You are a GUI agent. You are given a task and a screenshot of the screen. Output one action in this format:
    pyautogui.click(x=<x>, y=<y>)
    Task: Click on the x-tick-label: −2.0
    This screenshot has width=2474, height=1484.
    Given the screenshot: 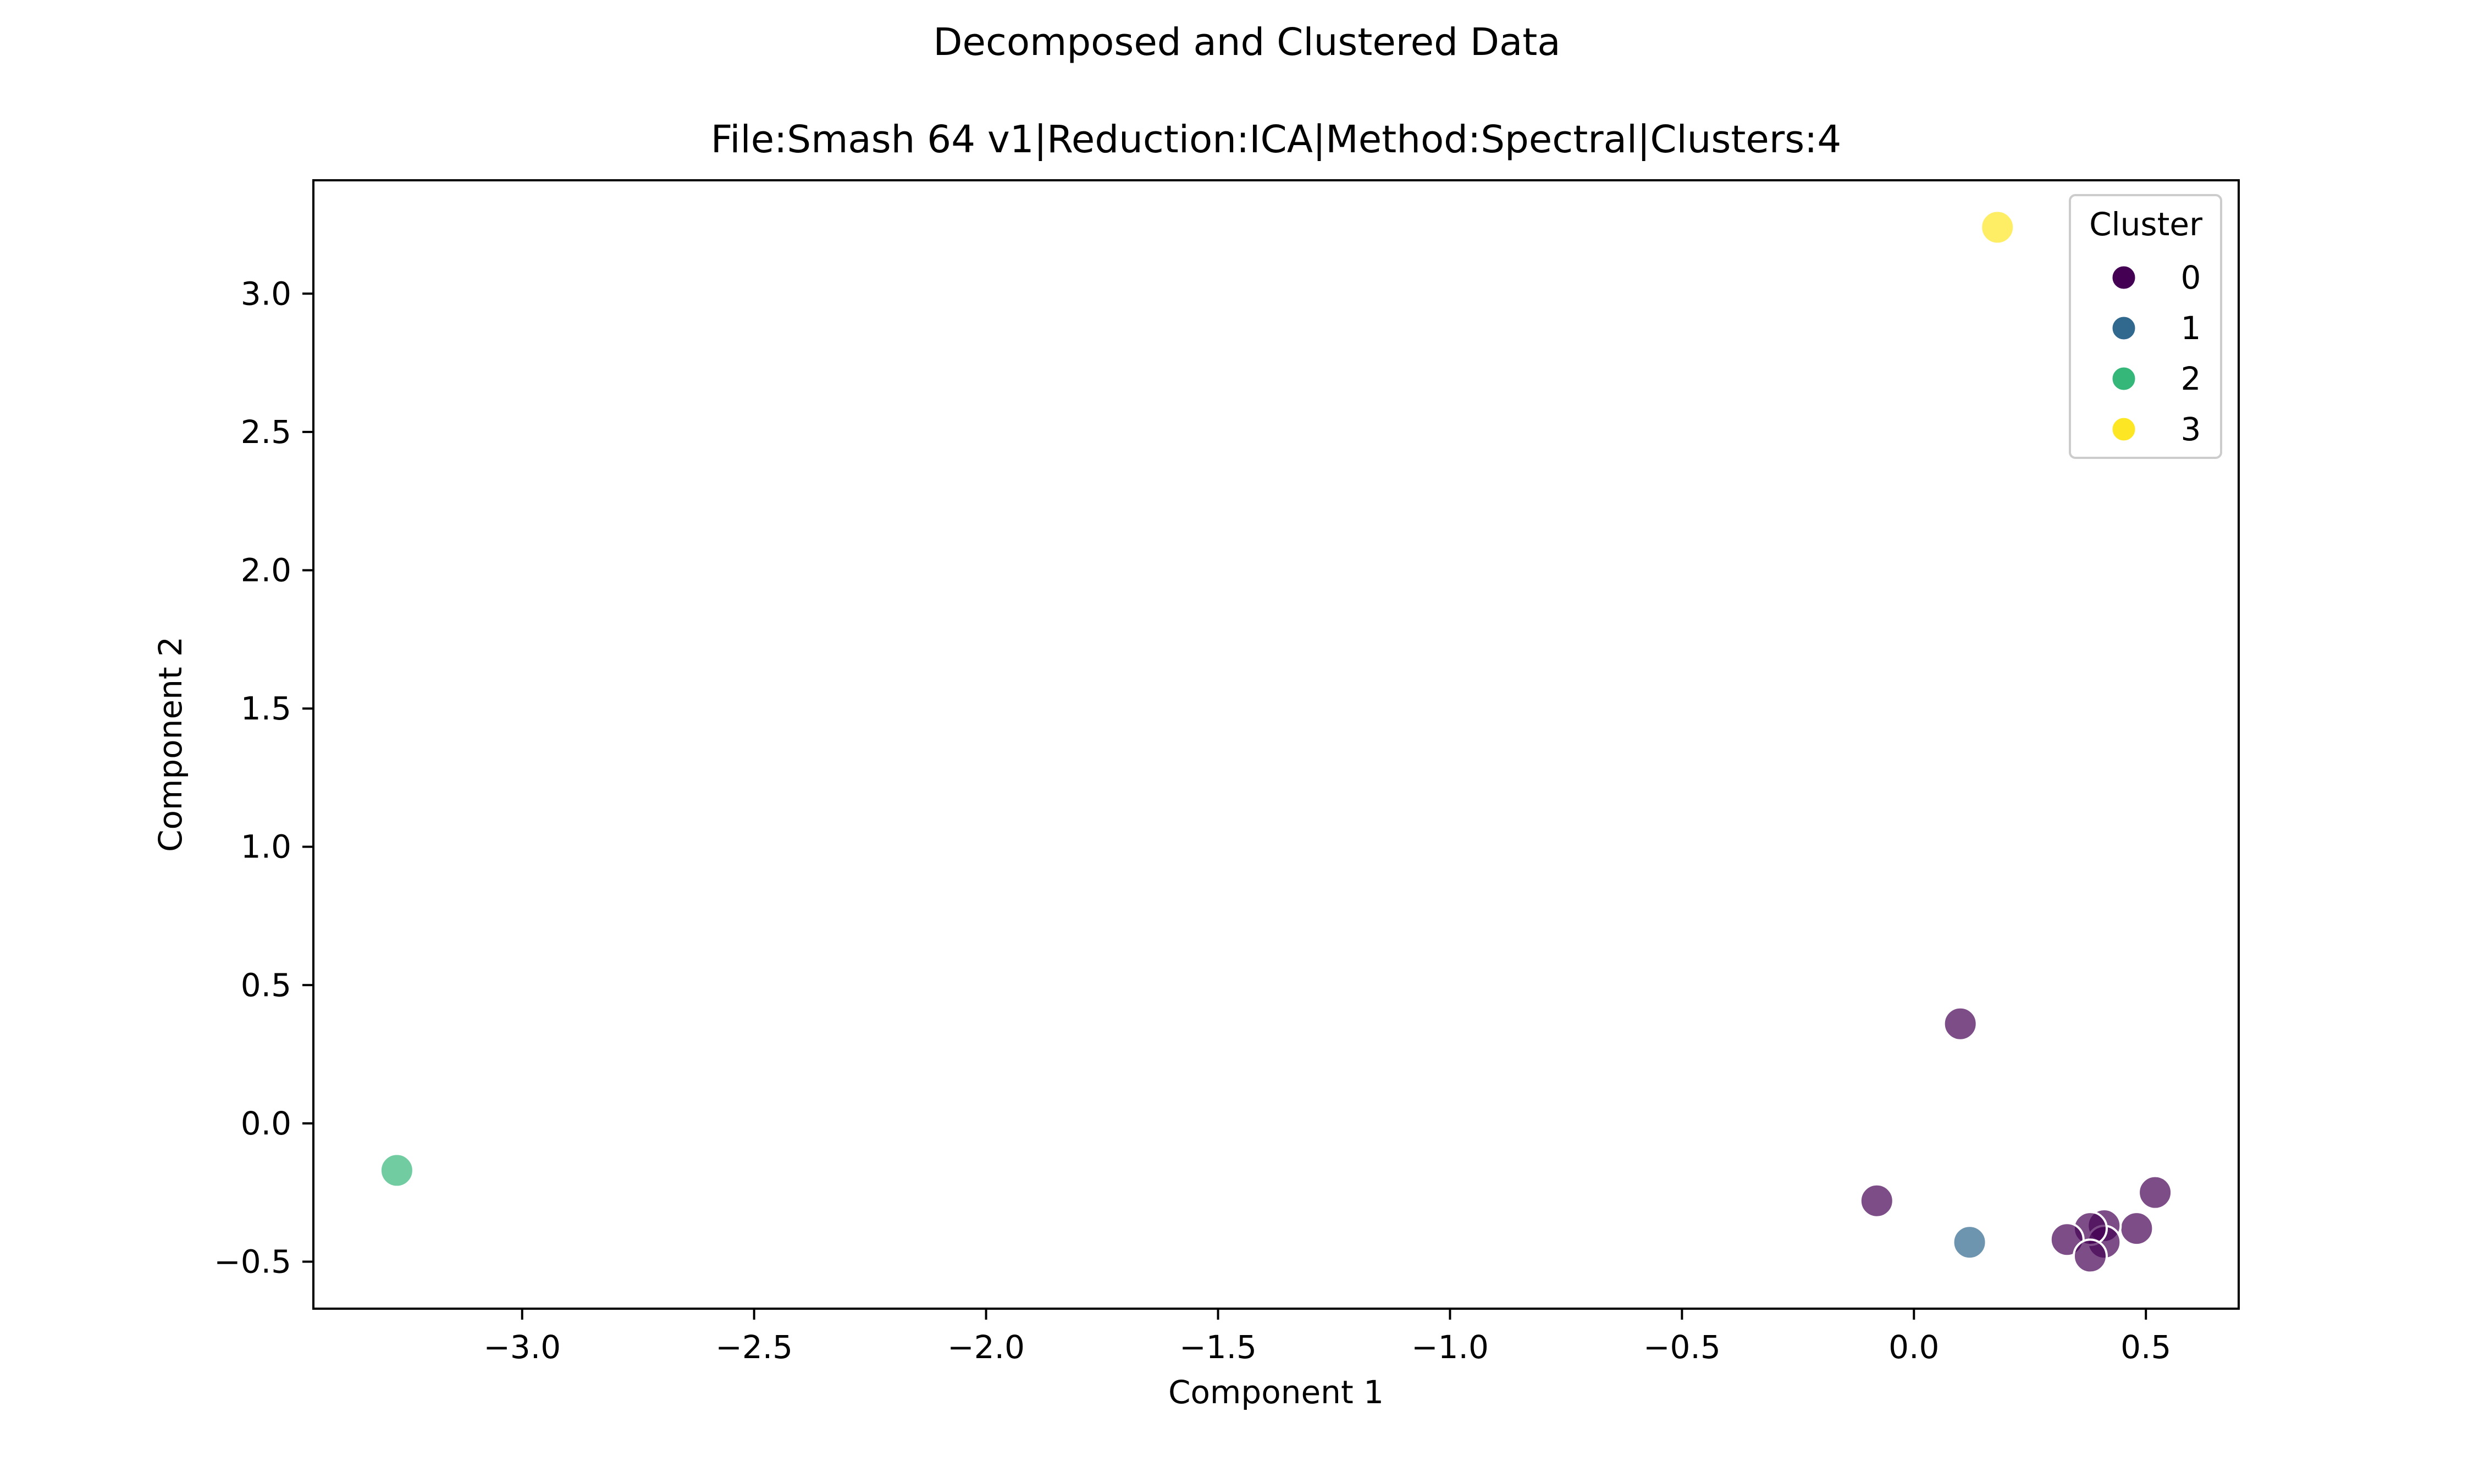 What is the action you would take?
    pyautogui.click(x=986, y=1347)
    